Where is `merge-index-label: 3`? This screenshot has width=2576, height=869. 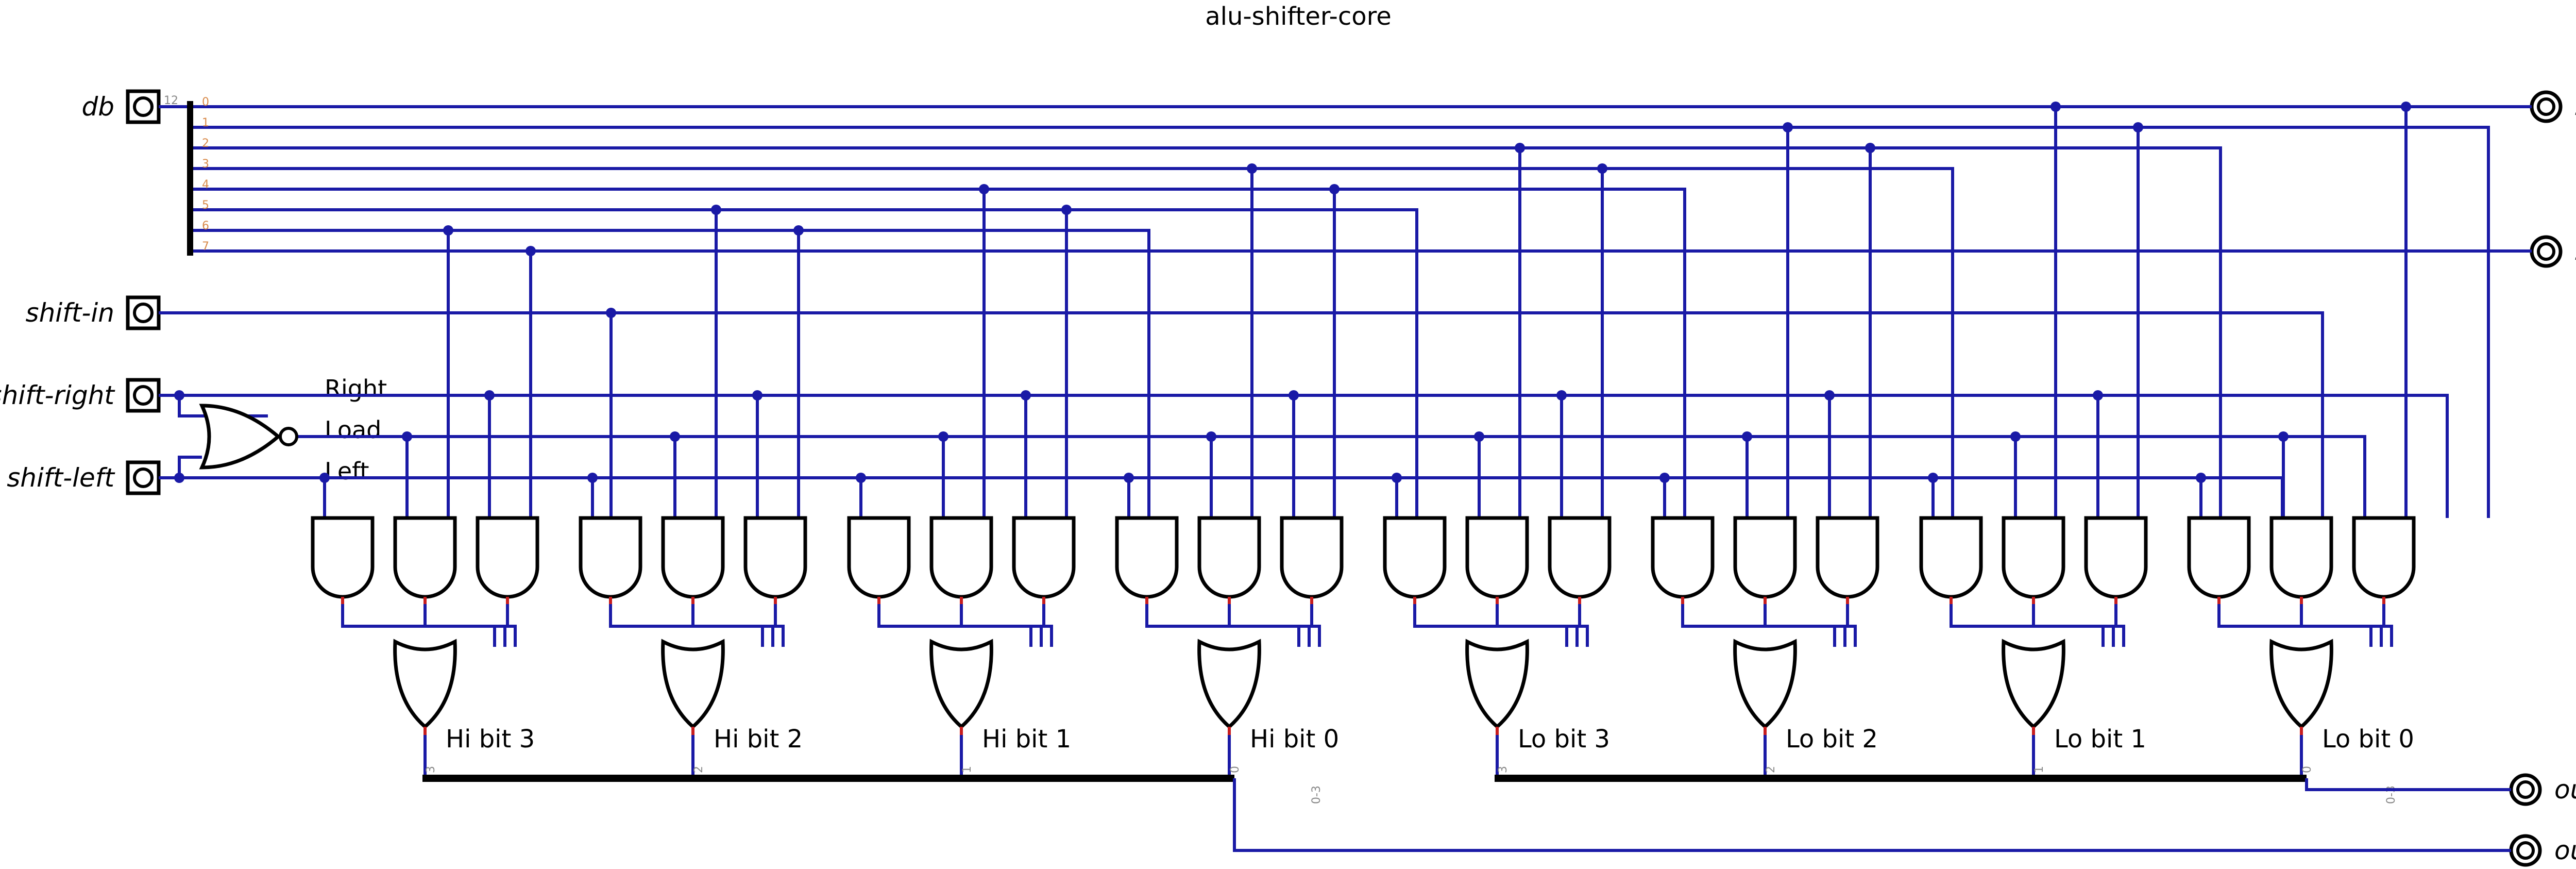
merge-index-label: 3 is located at coordinates (431, 769).